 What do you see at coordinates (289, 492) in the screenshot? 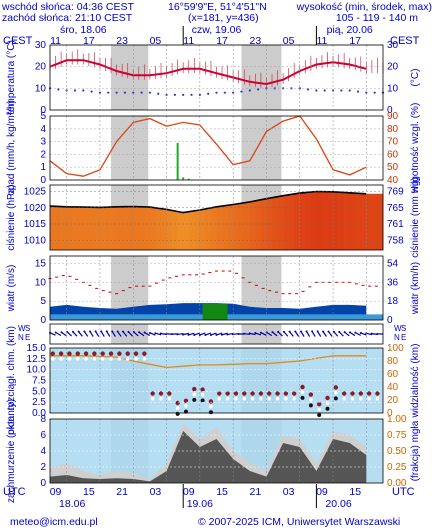
I see `hour-tick-bottom: 03` at bounding box center [289, 492].